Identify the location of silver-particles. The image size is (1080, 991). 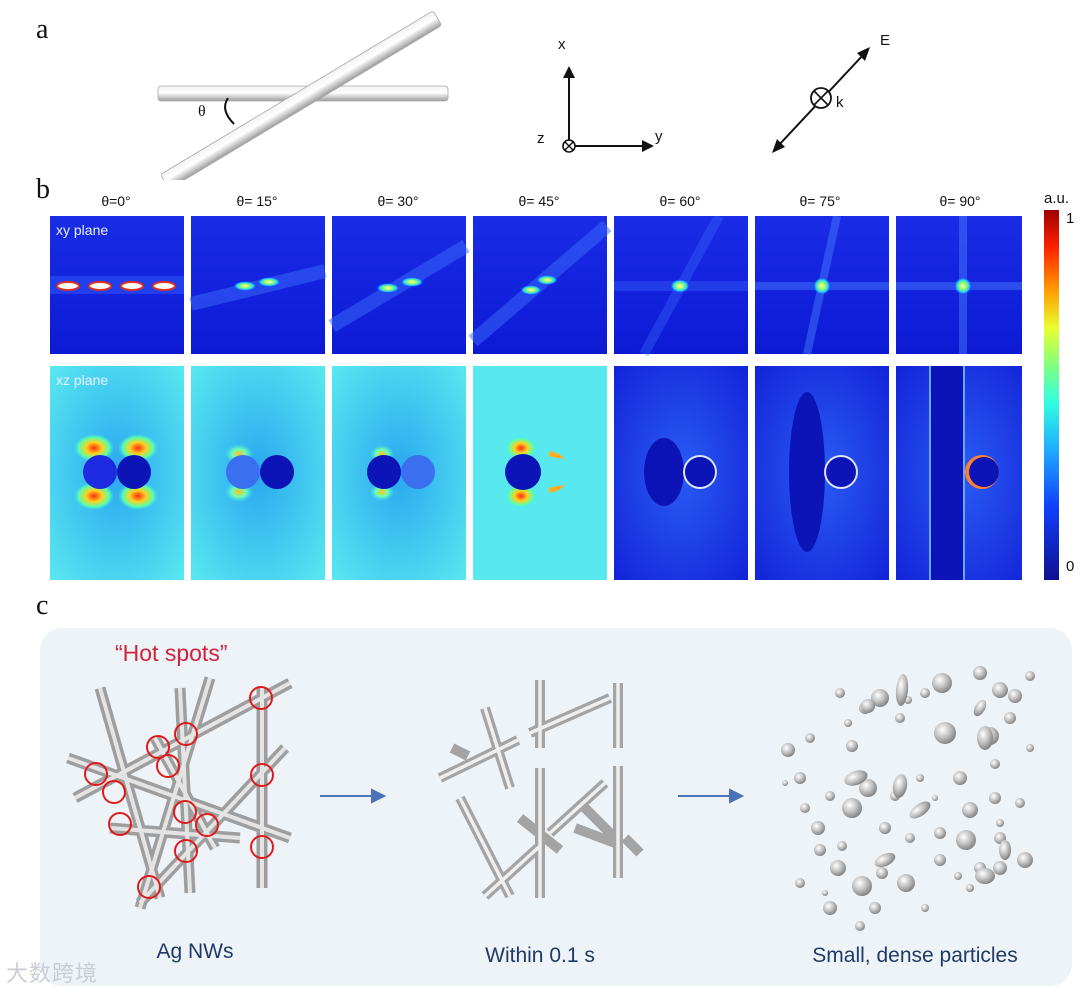
(908, 798).